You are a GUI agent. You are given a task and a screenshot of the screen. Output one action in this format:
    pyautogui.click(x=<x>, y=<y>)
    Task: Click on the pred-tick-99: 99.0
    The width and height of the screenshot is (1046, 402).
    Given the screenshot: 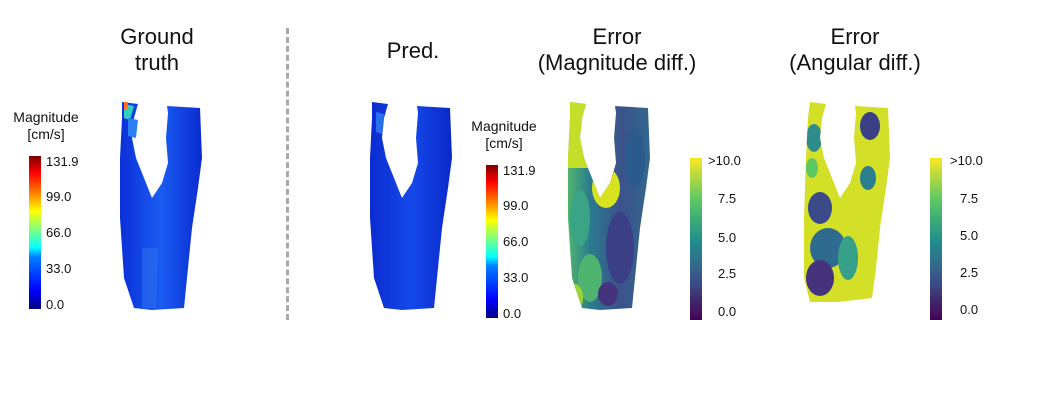 What is the action you would take?
    pyautogui.click(x=516, y=205)
    